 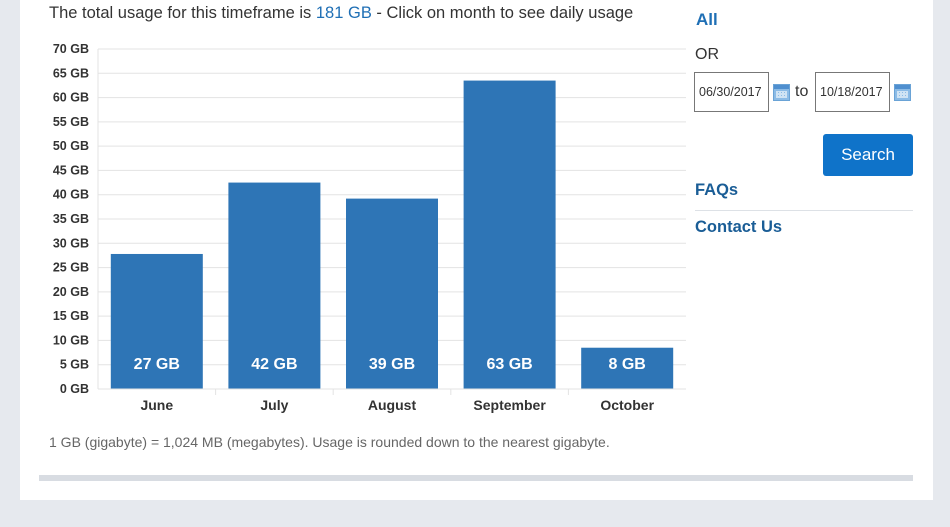 What do you see at coordinates (274, 285) in the screenshot?
I see `bar-july` at bounding box center [274, 285].